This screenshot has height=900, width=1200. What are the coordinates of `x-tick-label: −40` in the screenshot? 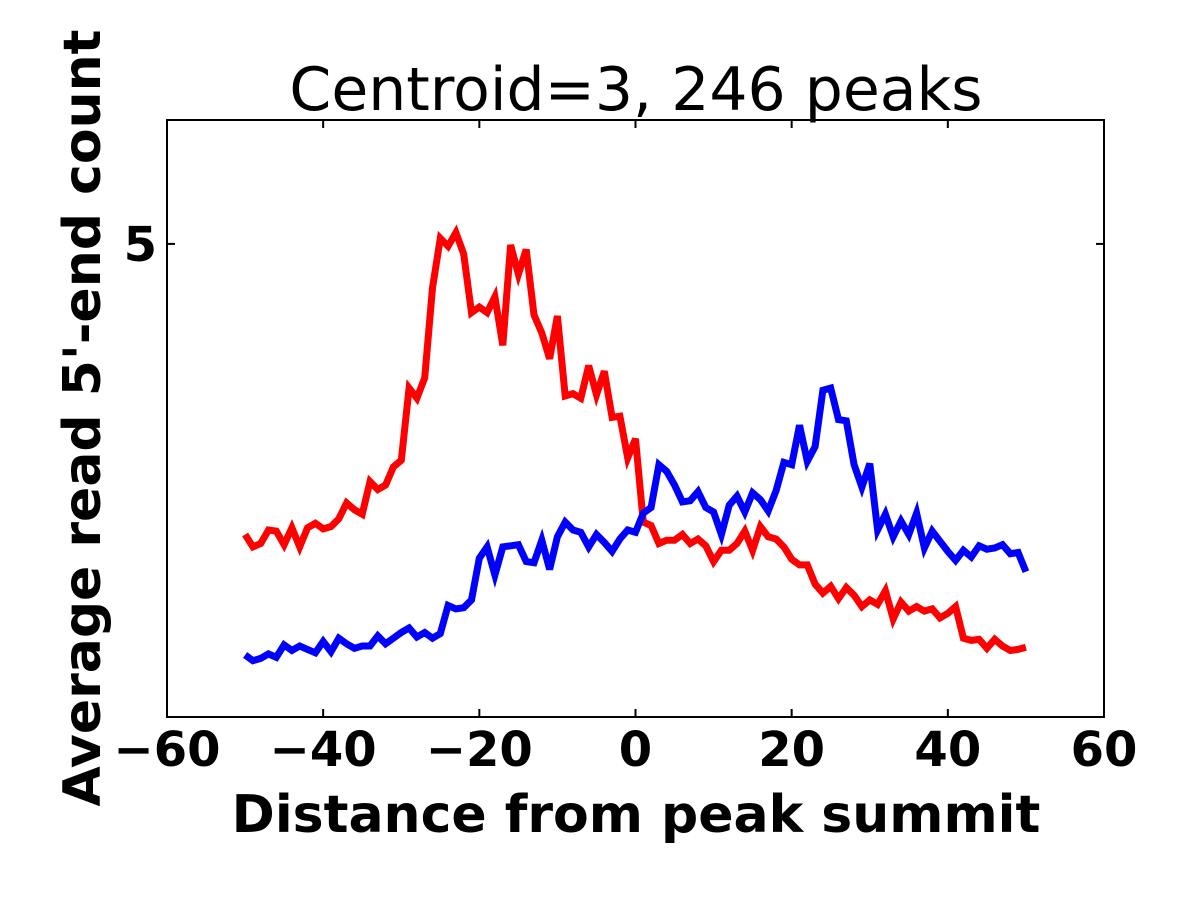 It's located at (323, 750).